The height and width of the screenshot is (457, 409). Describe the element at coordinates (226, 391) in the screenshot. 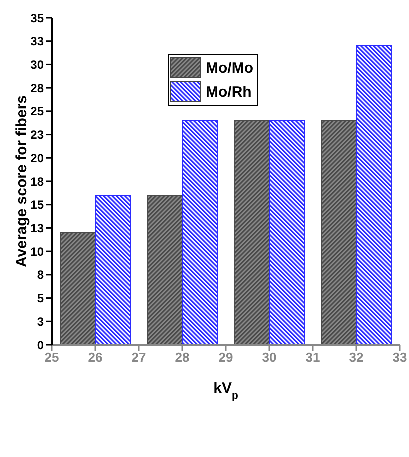

I see `x-axis-title: kV$_{p}$` at that location.